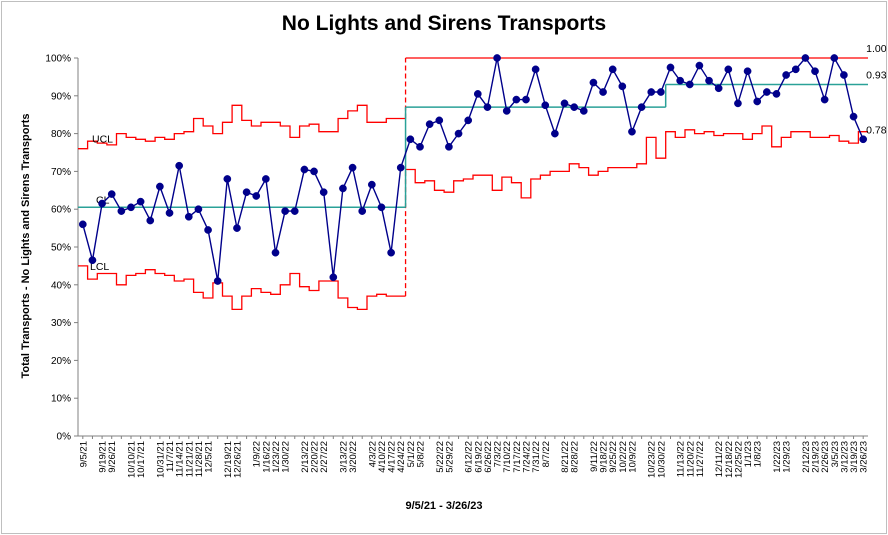 This screenshot has width=888, height=535. What do you see at coordinates (594, 456) in the screenshot?
I see `x-tick-label: 9/11/22` at bounding box center [594, 456].